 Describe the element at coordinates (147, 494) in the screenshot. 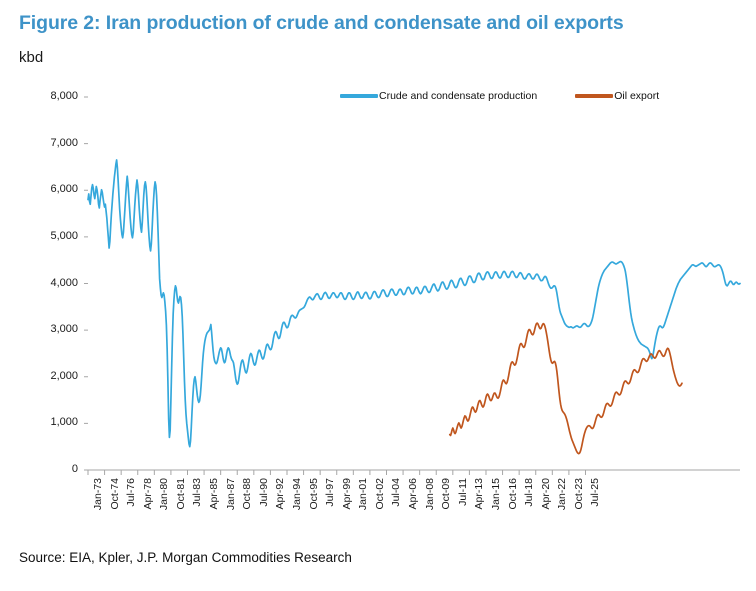

I see `x-tick-label: Apr-78` at that location.